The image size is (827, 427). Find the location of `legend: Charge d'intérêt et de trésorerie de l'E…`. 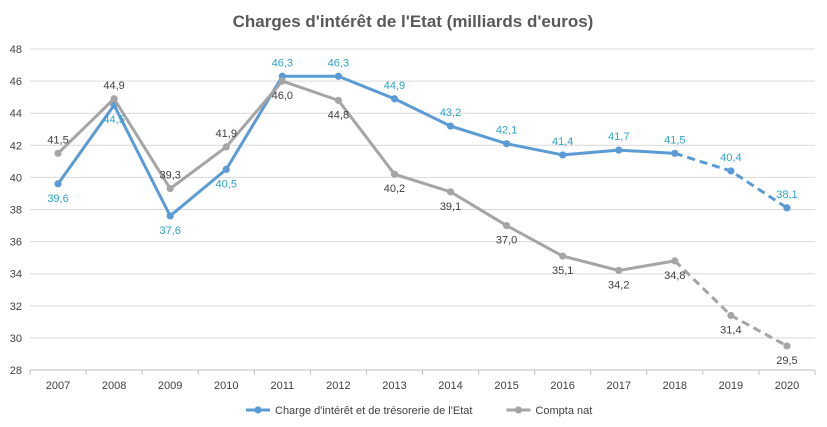

legend: Charge d'intérêt et de trésorerie de l'E… is located at coordinates (419, 411).